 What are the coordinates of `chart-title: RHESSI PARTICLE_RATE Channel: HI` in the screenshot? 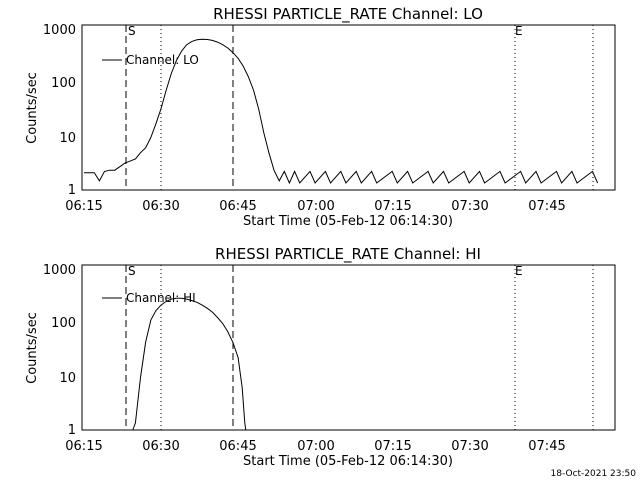 It's located at (348, 254).